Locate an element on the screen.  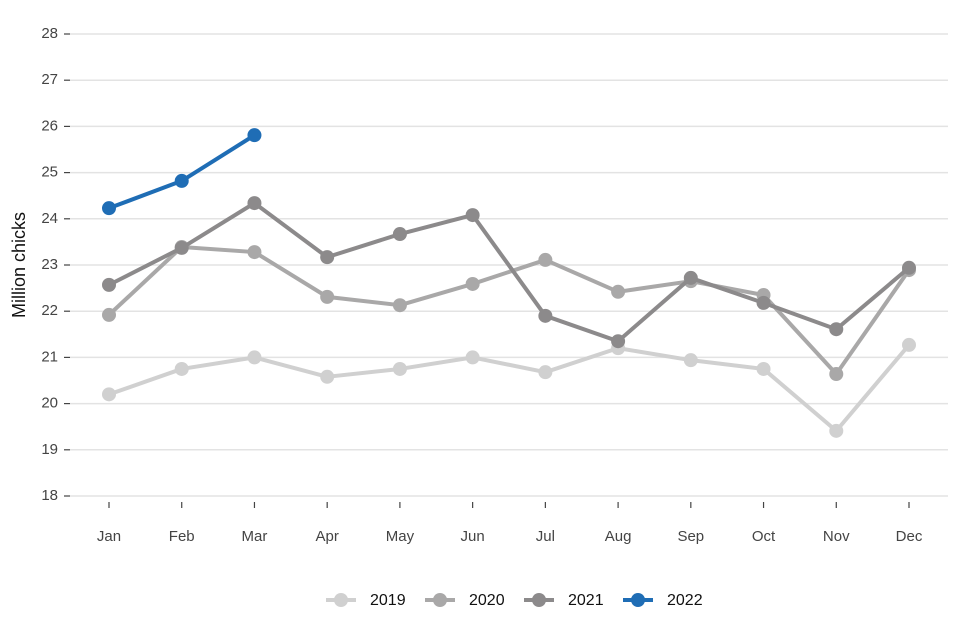
x-tick-label: May is located at coordinates (400, 536).